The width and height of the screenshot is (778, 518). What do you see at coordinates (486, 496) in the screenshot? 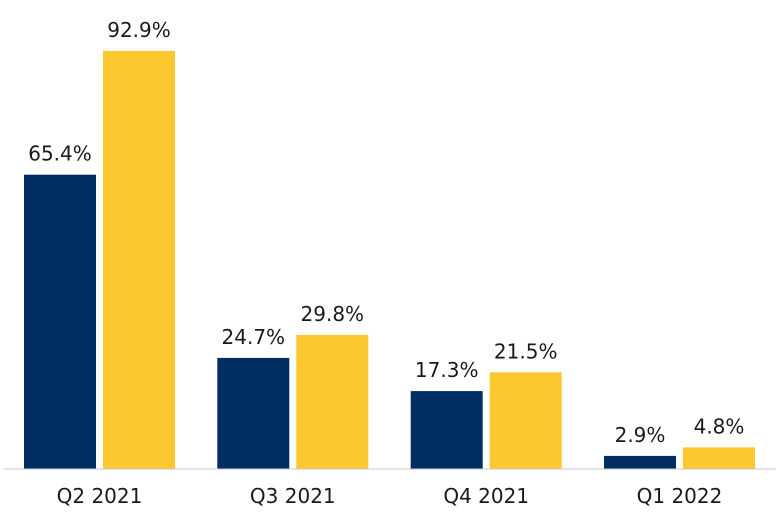
I see `category-label-2: Q4 2021` at bounding box center [486, 496].